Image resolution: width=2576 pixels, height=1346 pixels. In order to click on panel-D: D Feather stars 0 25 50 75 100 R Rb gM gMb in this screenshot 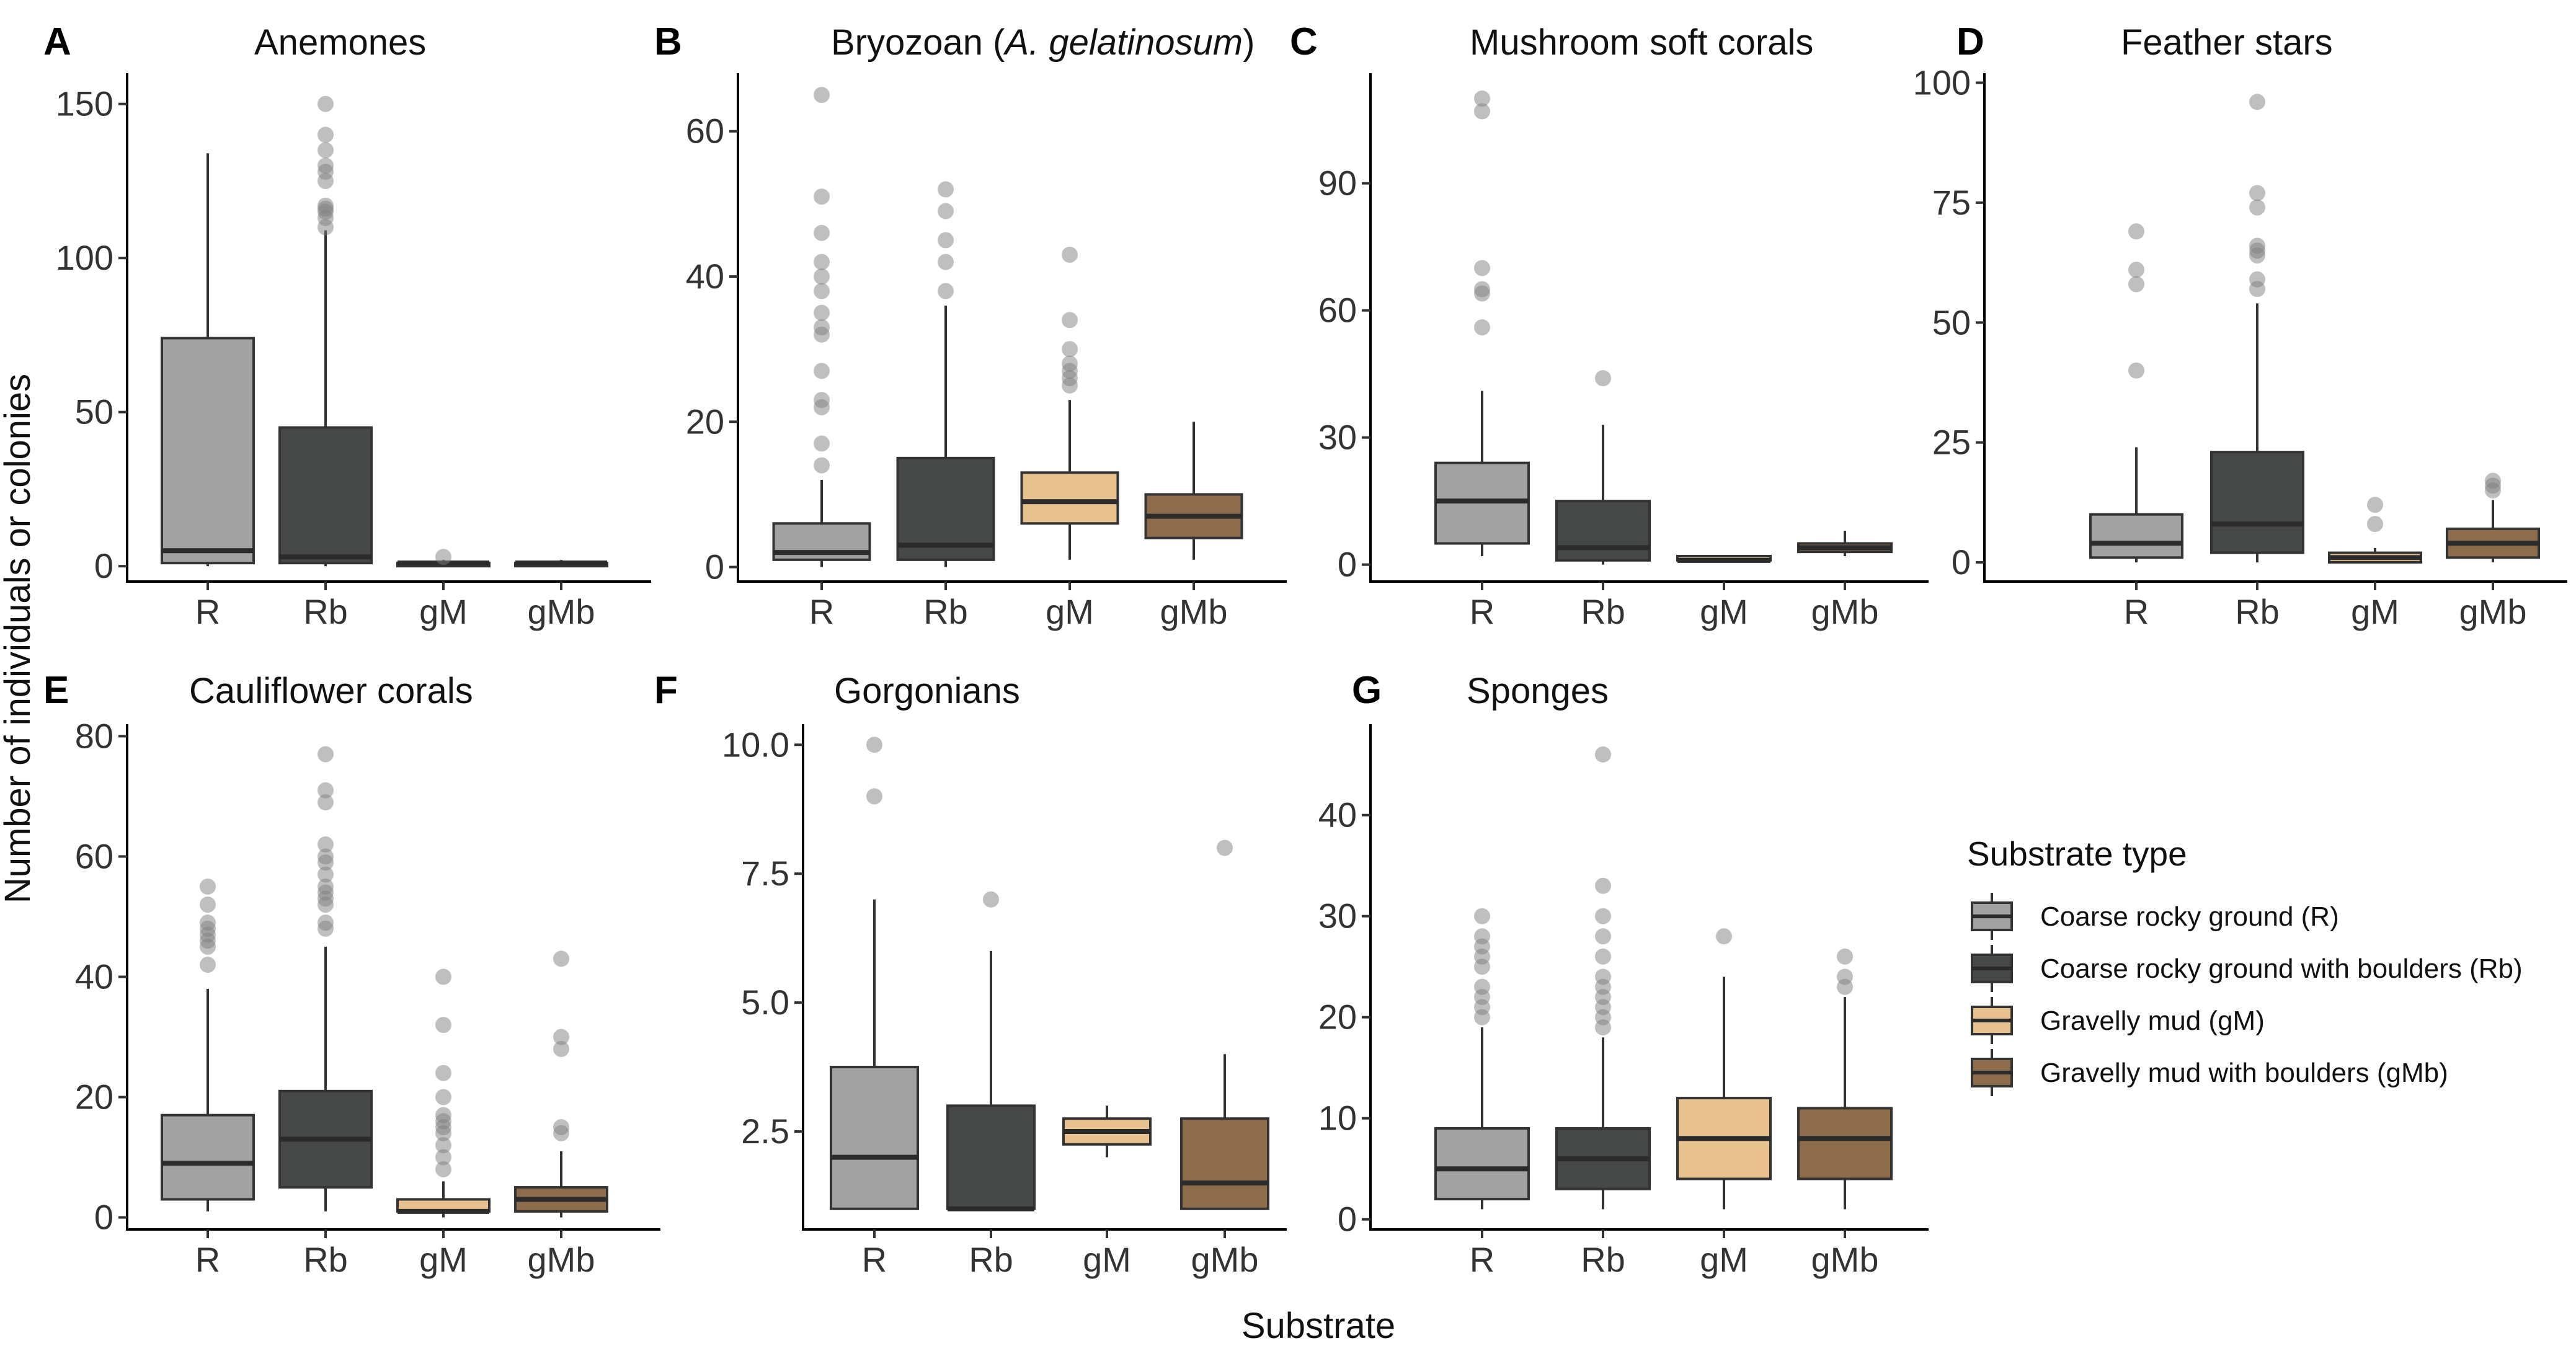, I will do `click(2240, 325)`.